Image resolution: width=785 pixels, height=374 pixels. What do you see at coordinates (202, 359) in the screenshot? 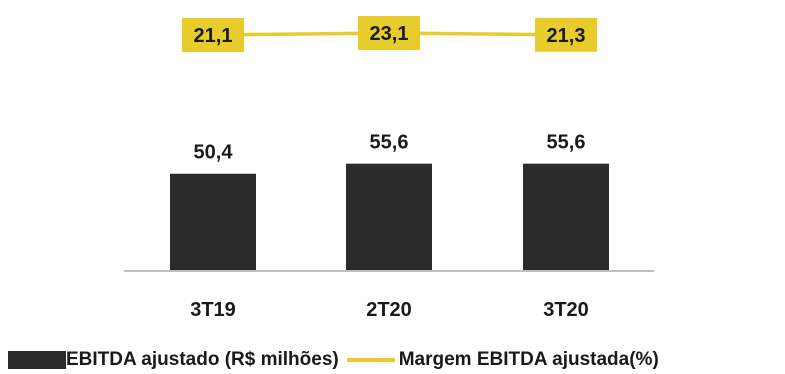
I see `legend-bar-label: EBITDA ajustado (R$ milhões)` at bounding box center [202, 359].